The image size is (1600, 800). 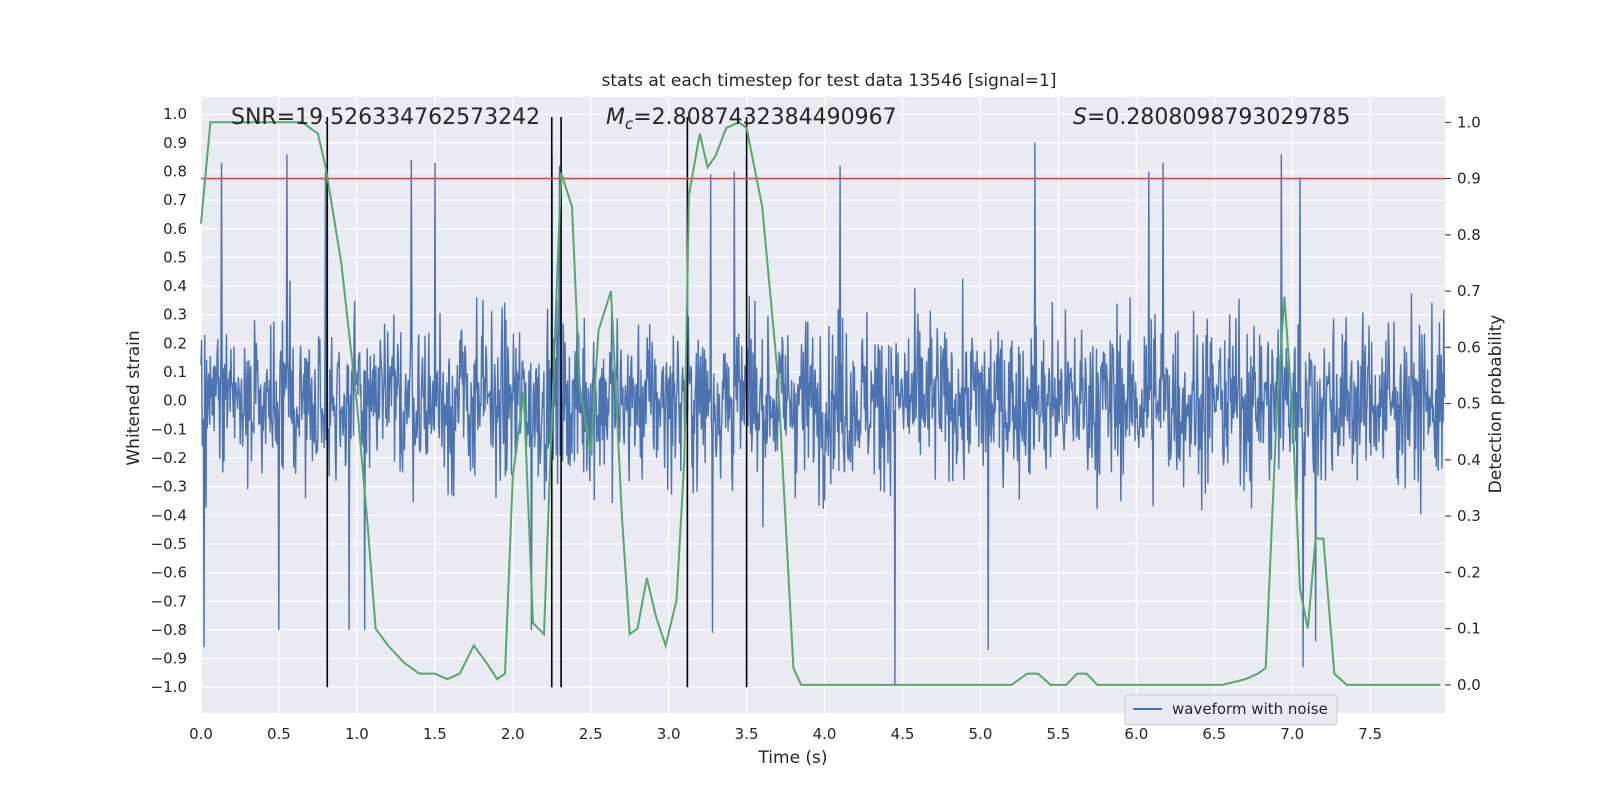 I want to click on s-value: =0.2808098793029785, so click(x=1218, y=117).